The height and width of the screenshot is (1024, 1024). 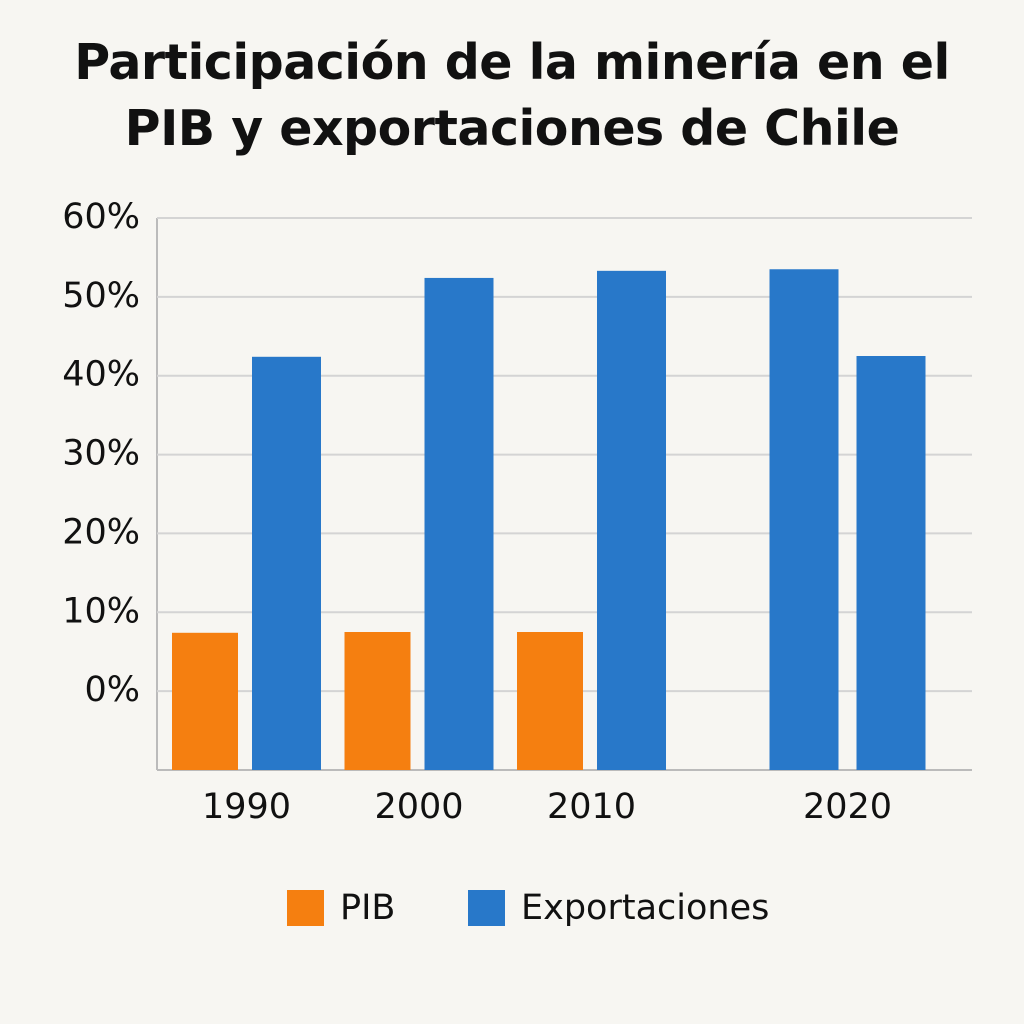 I want to click on y-tick-label: 60%, so click(x=101, y=217).